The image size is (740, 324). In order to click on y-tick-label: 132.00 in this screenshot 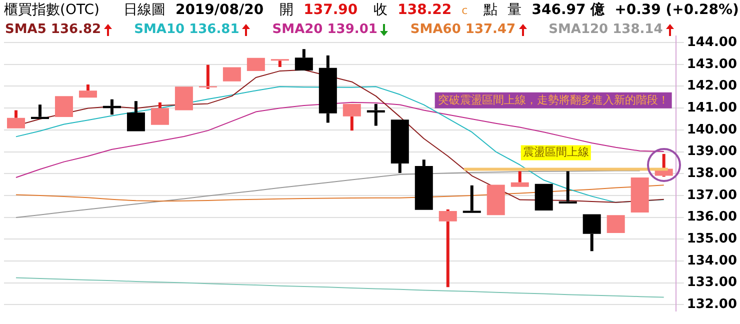, I will do `click(712, 304)`.